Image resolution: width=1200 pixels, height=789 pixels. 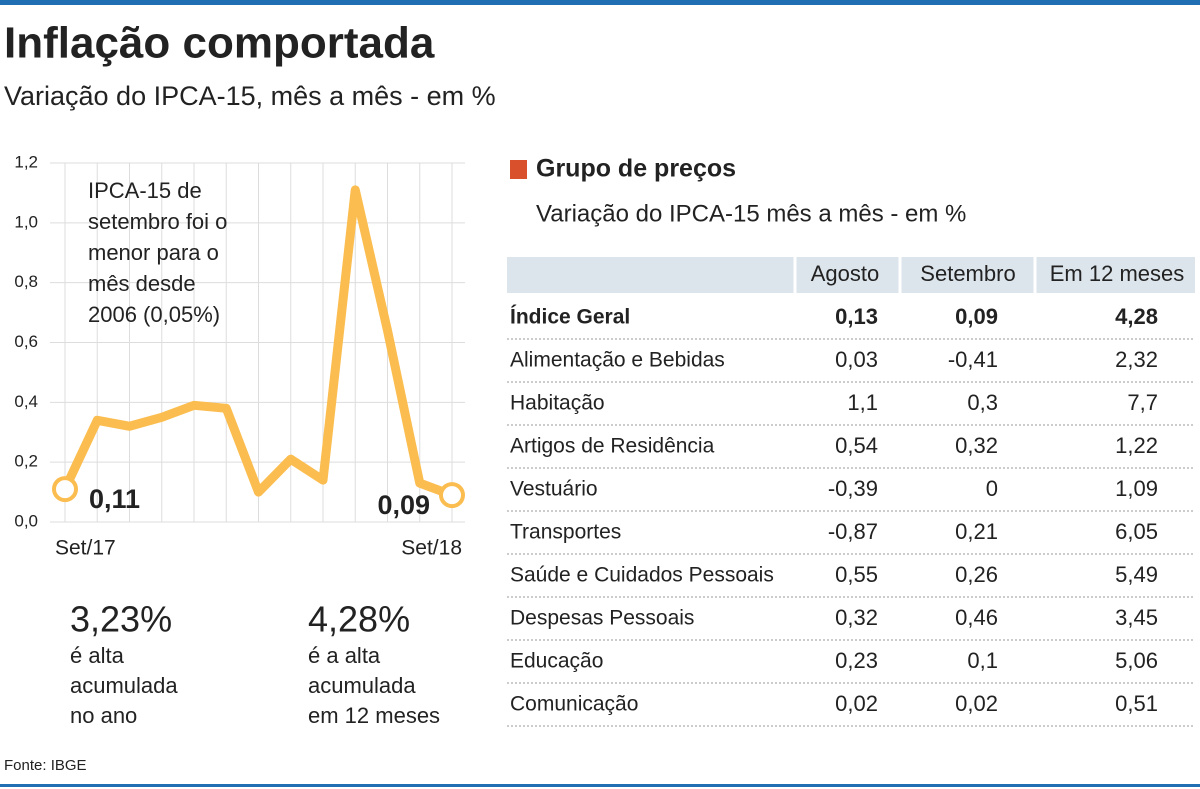 I want to click on stat-text: em 12 meses, so click(x=374, y=715).